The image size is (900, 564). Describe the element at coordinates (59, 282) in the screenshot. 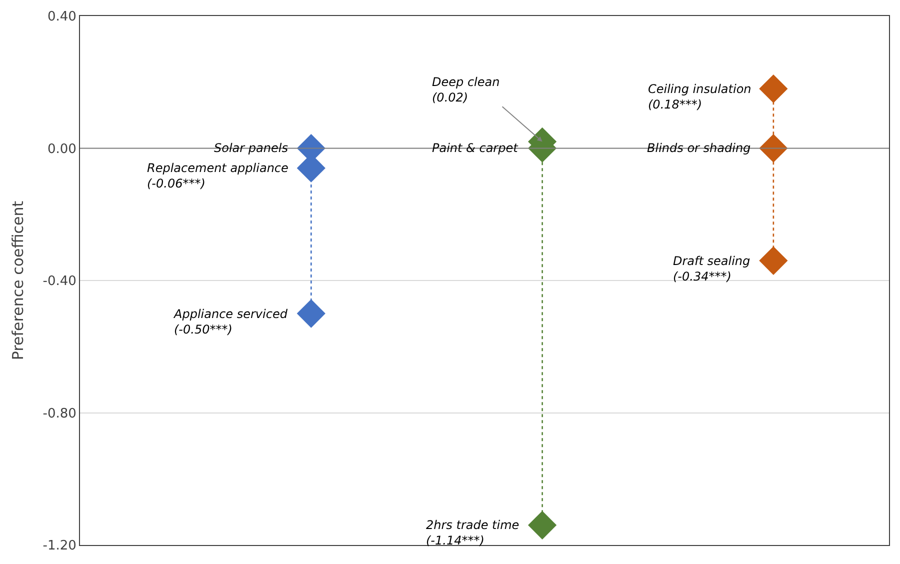

I see `y-tick-label: -0.40` at that location.